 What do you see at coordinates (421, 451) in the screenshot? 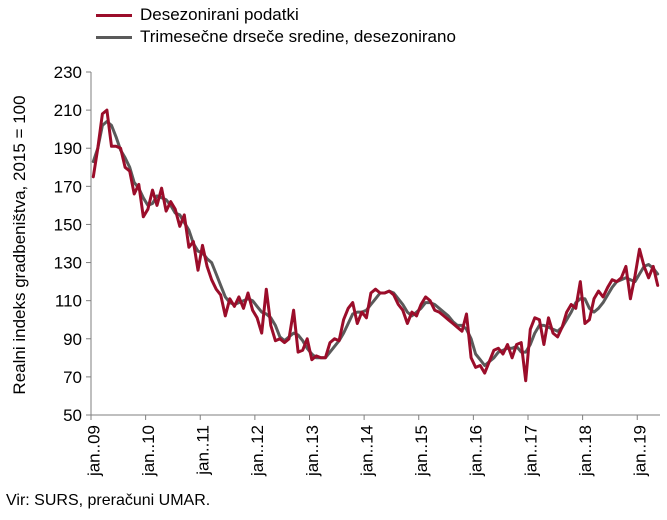
I see `x-tick-label: jan..15` at bounding box center [421, 451].